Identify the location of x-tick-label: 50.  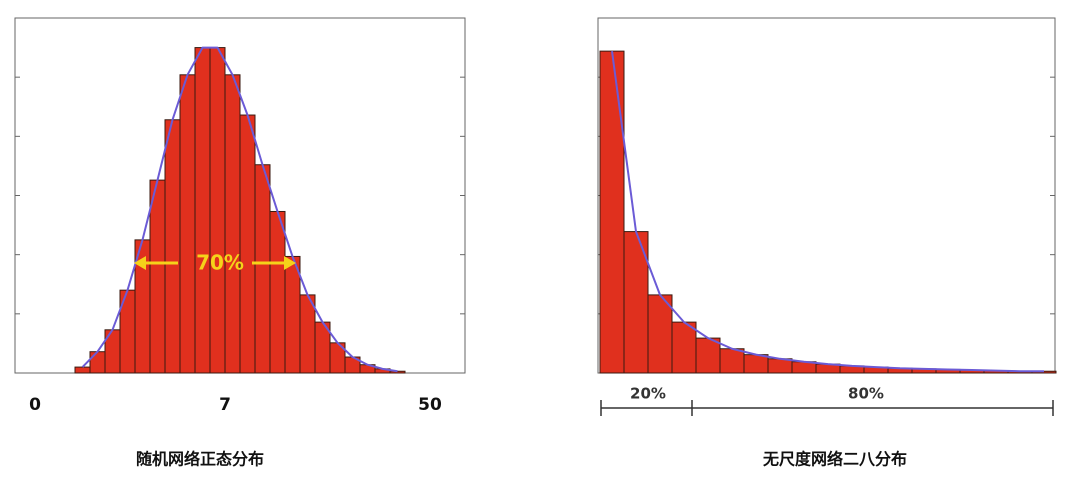
(430, 405).